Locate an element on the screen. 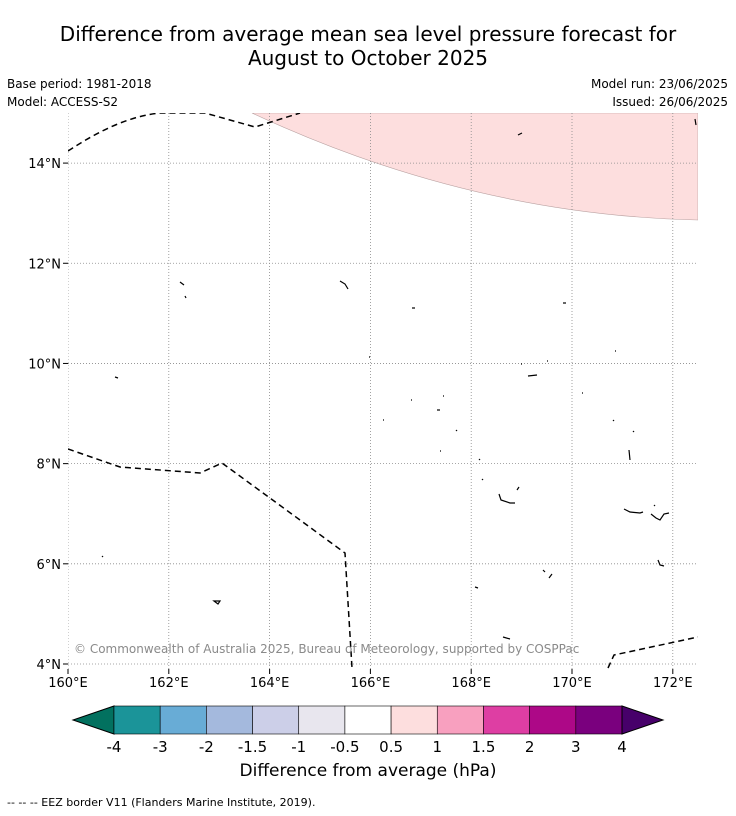  eez-border-west is located at coordinates (210, 558).